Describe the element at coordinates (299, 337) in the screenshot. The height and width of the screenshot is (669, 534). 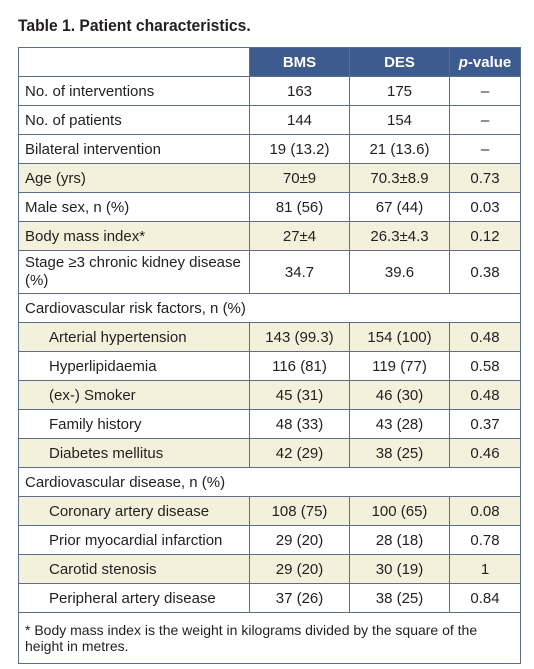
I see `bms-value: 143 (99.3)` at that location.